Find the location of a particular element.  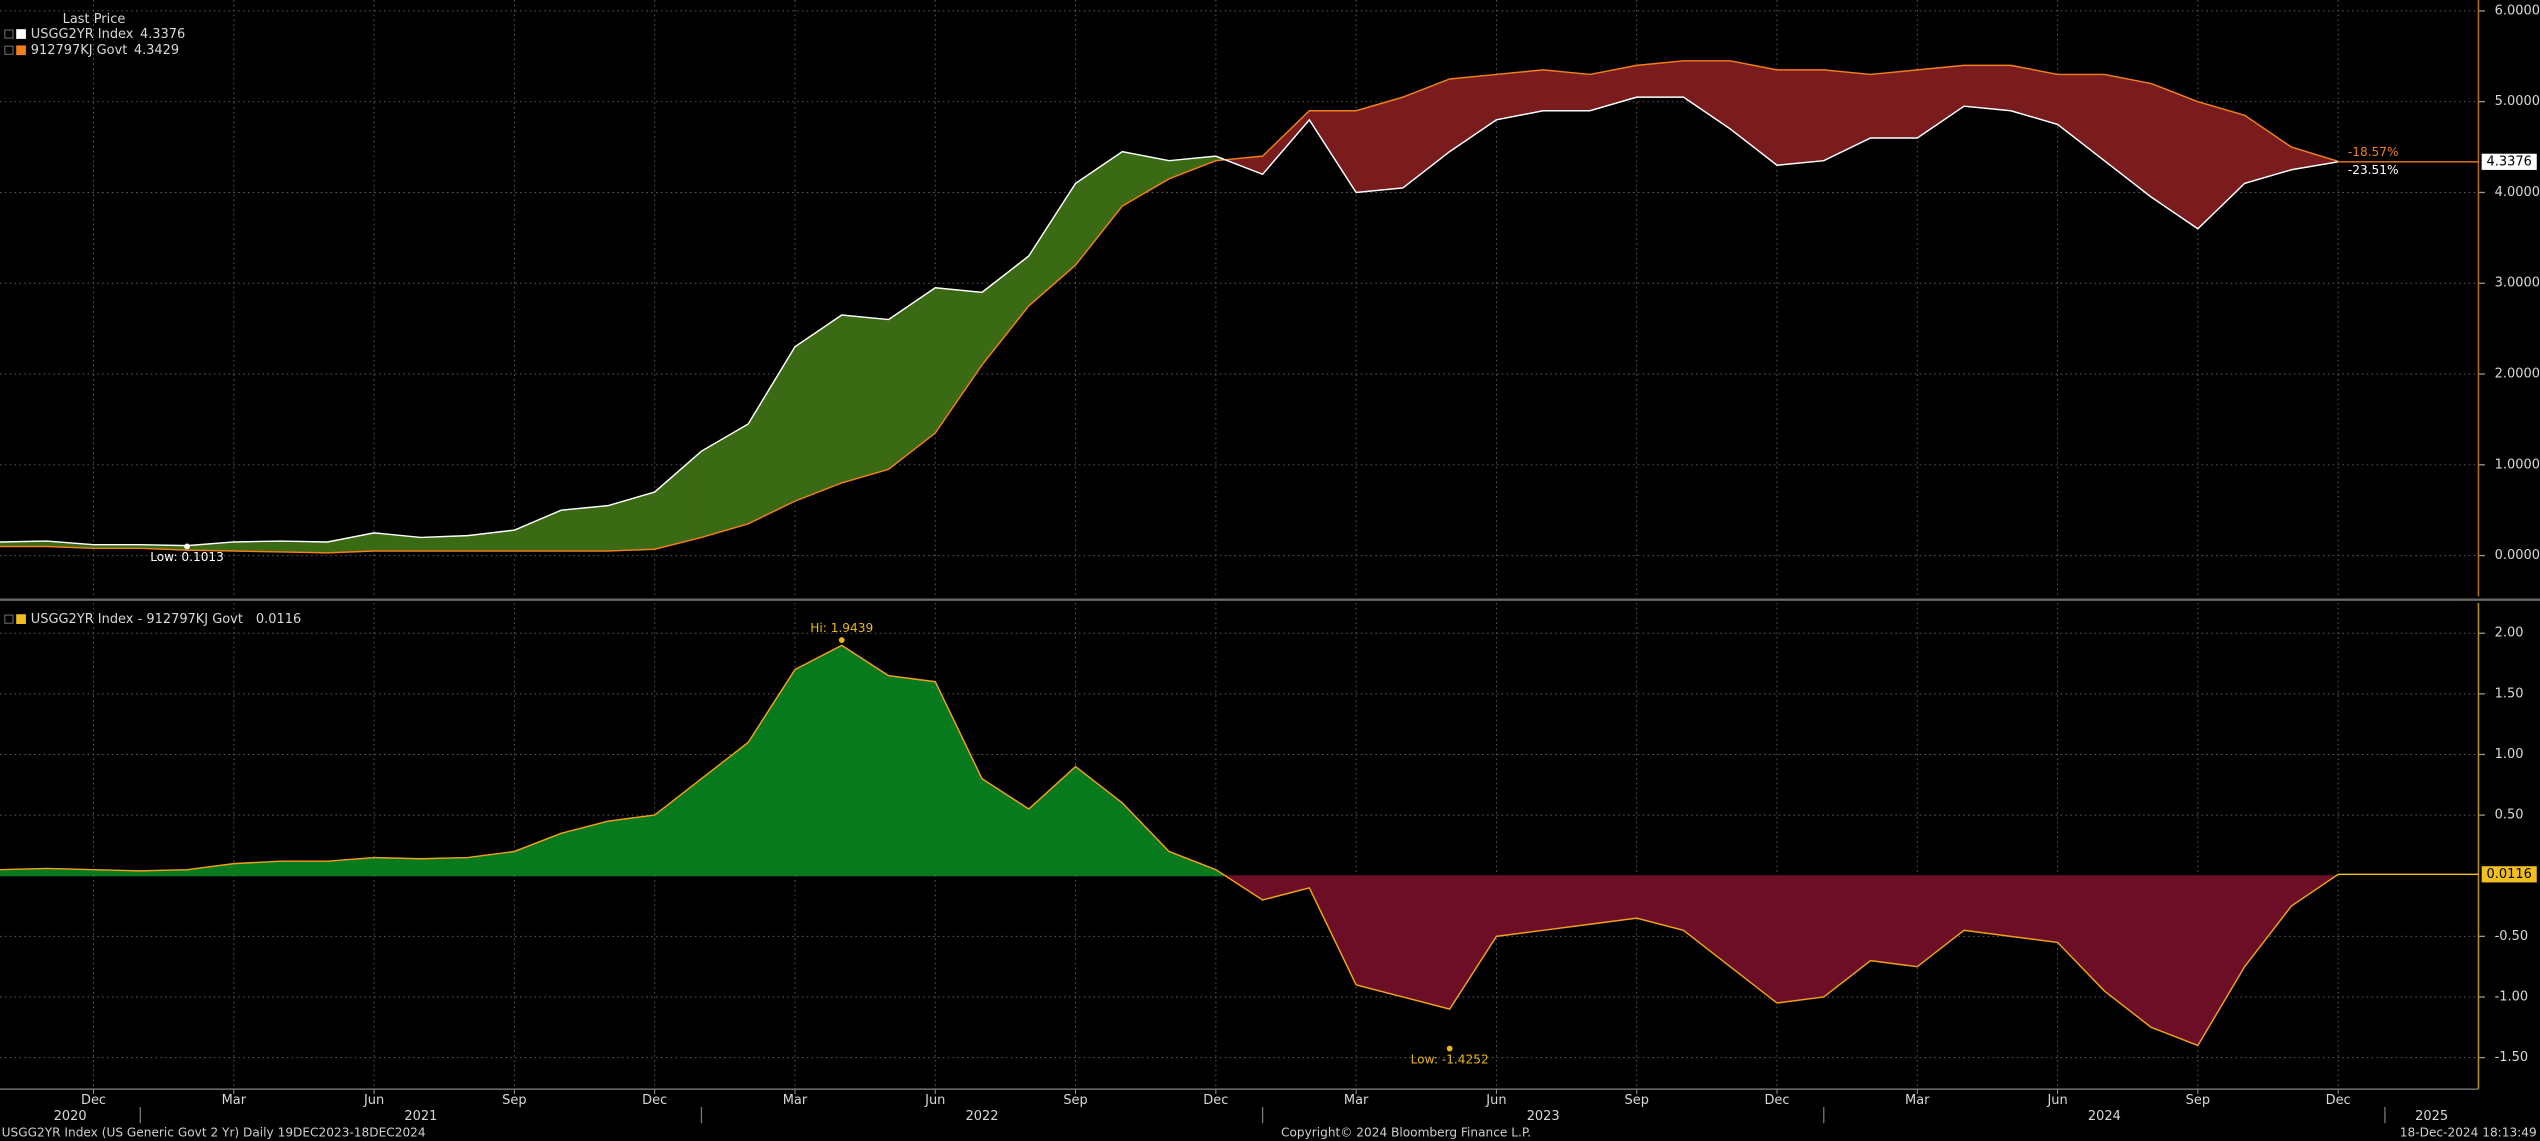

legend-value: 4.3376 is located at coordinates (162, 34).